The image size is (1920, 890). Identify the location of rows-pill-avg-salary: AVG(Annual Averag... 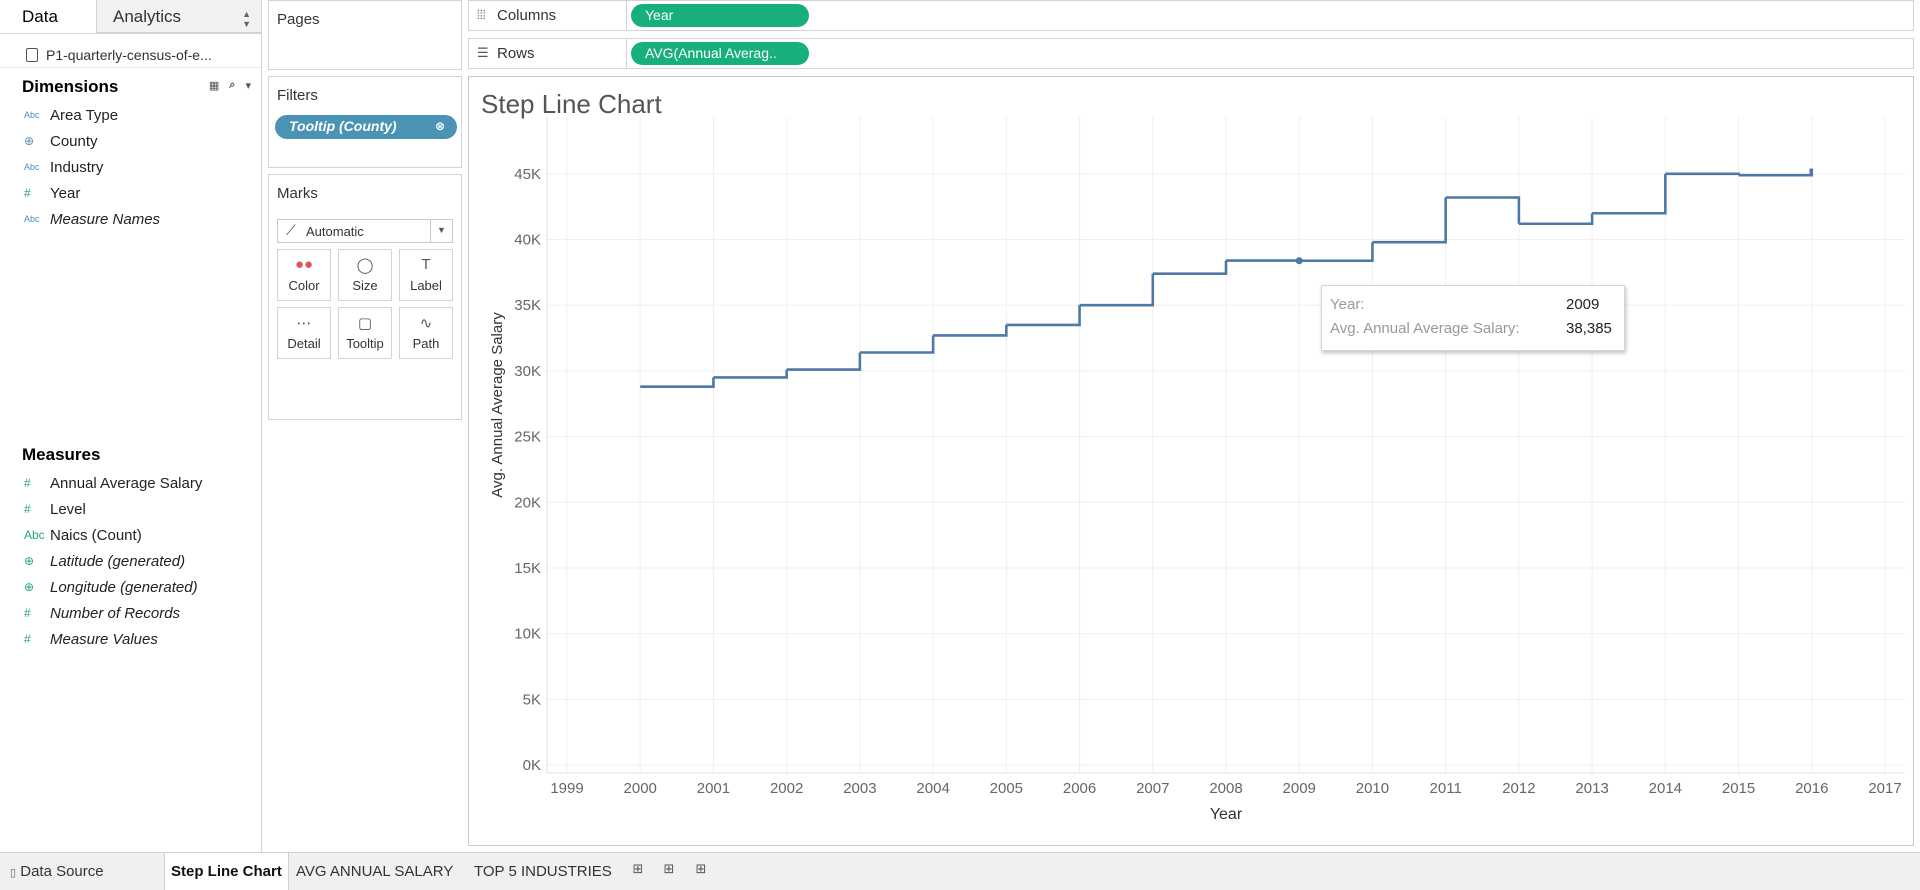
(720, 53).